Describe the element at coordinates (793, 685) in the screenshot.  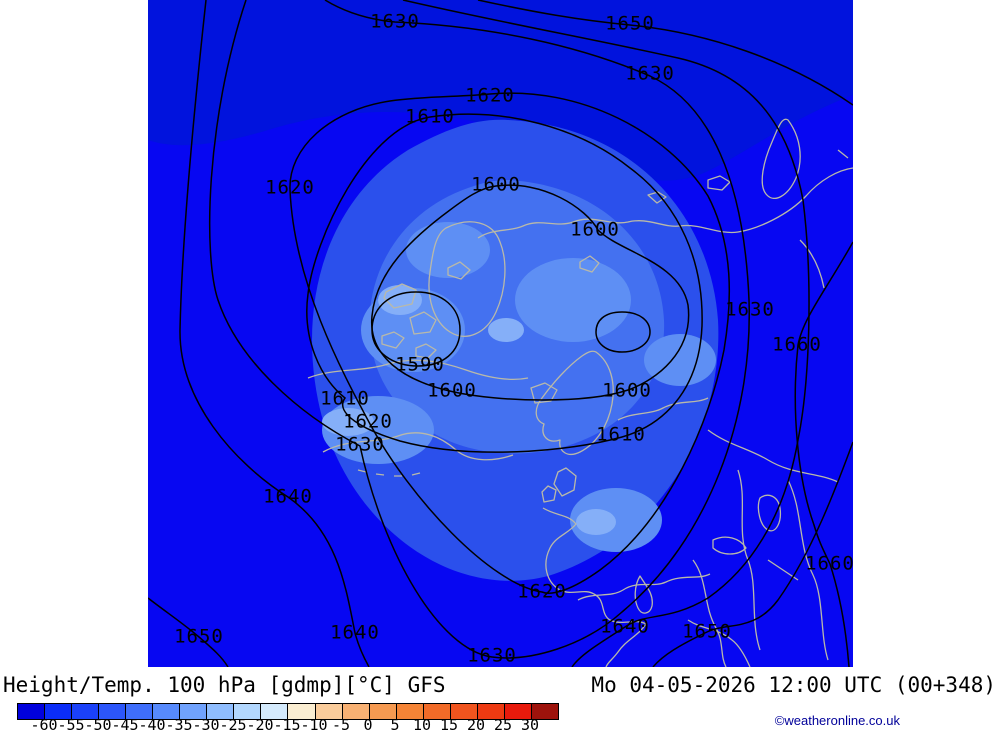
I see `forecast-datetime: Mo 04-05-2026 12:00 UTC (00+348)` at that location.